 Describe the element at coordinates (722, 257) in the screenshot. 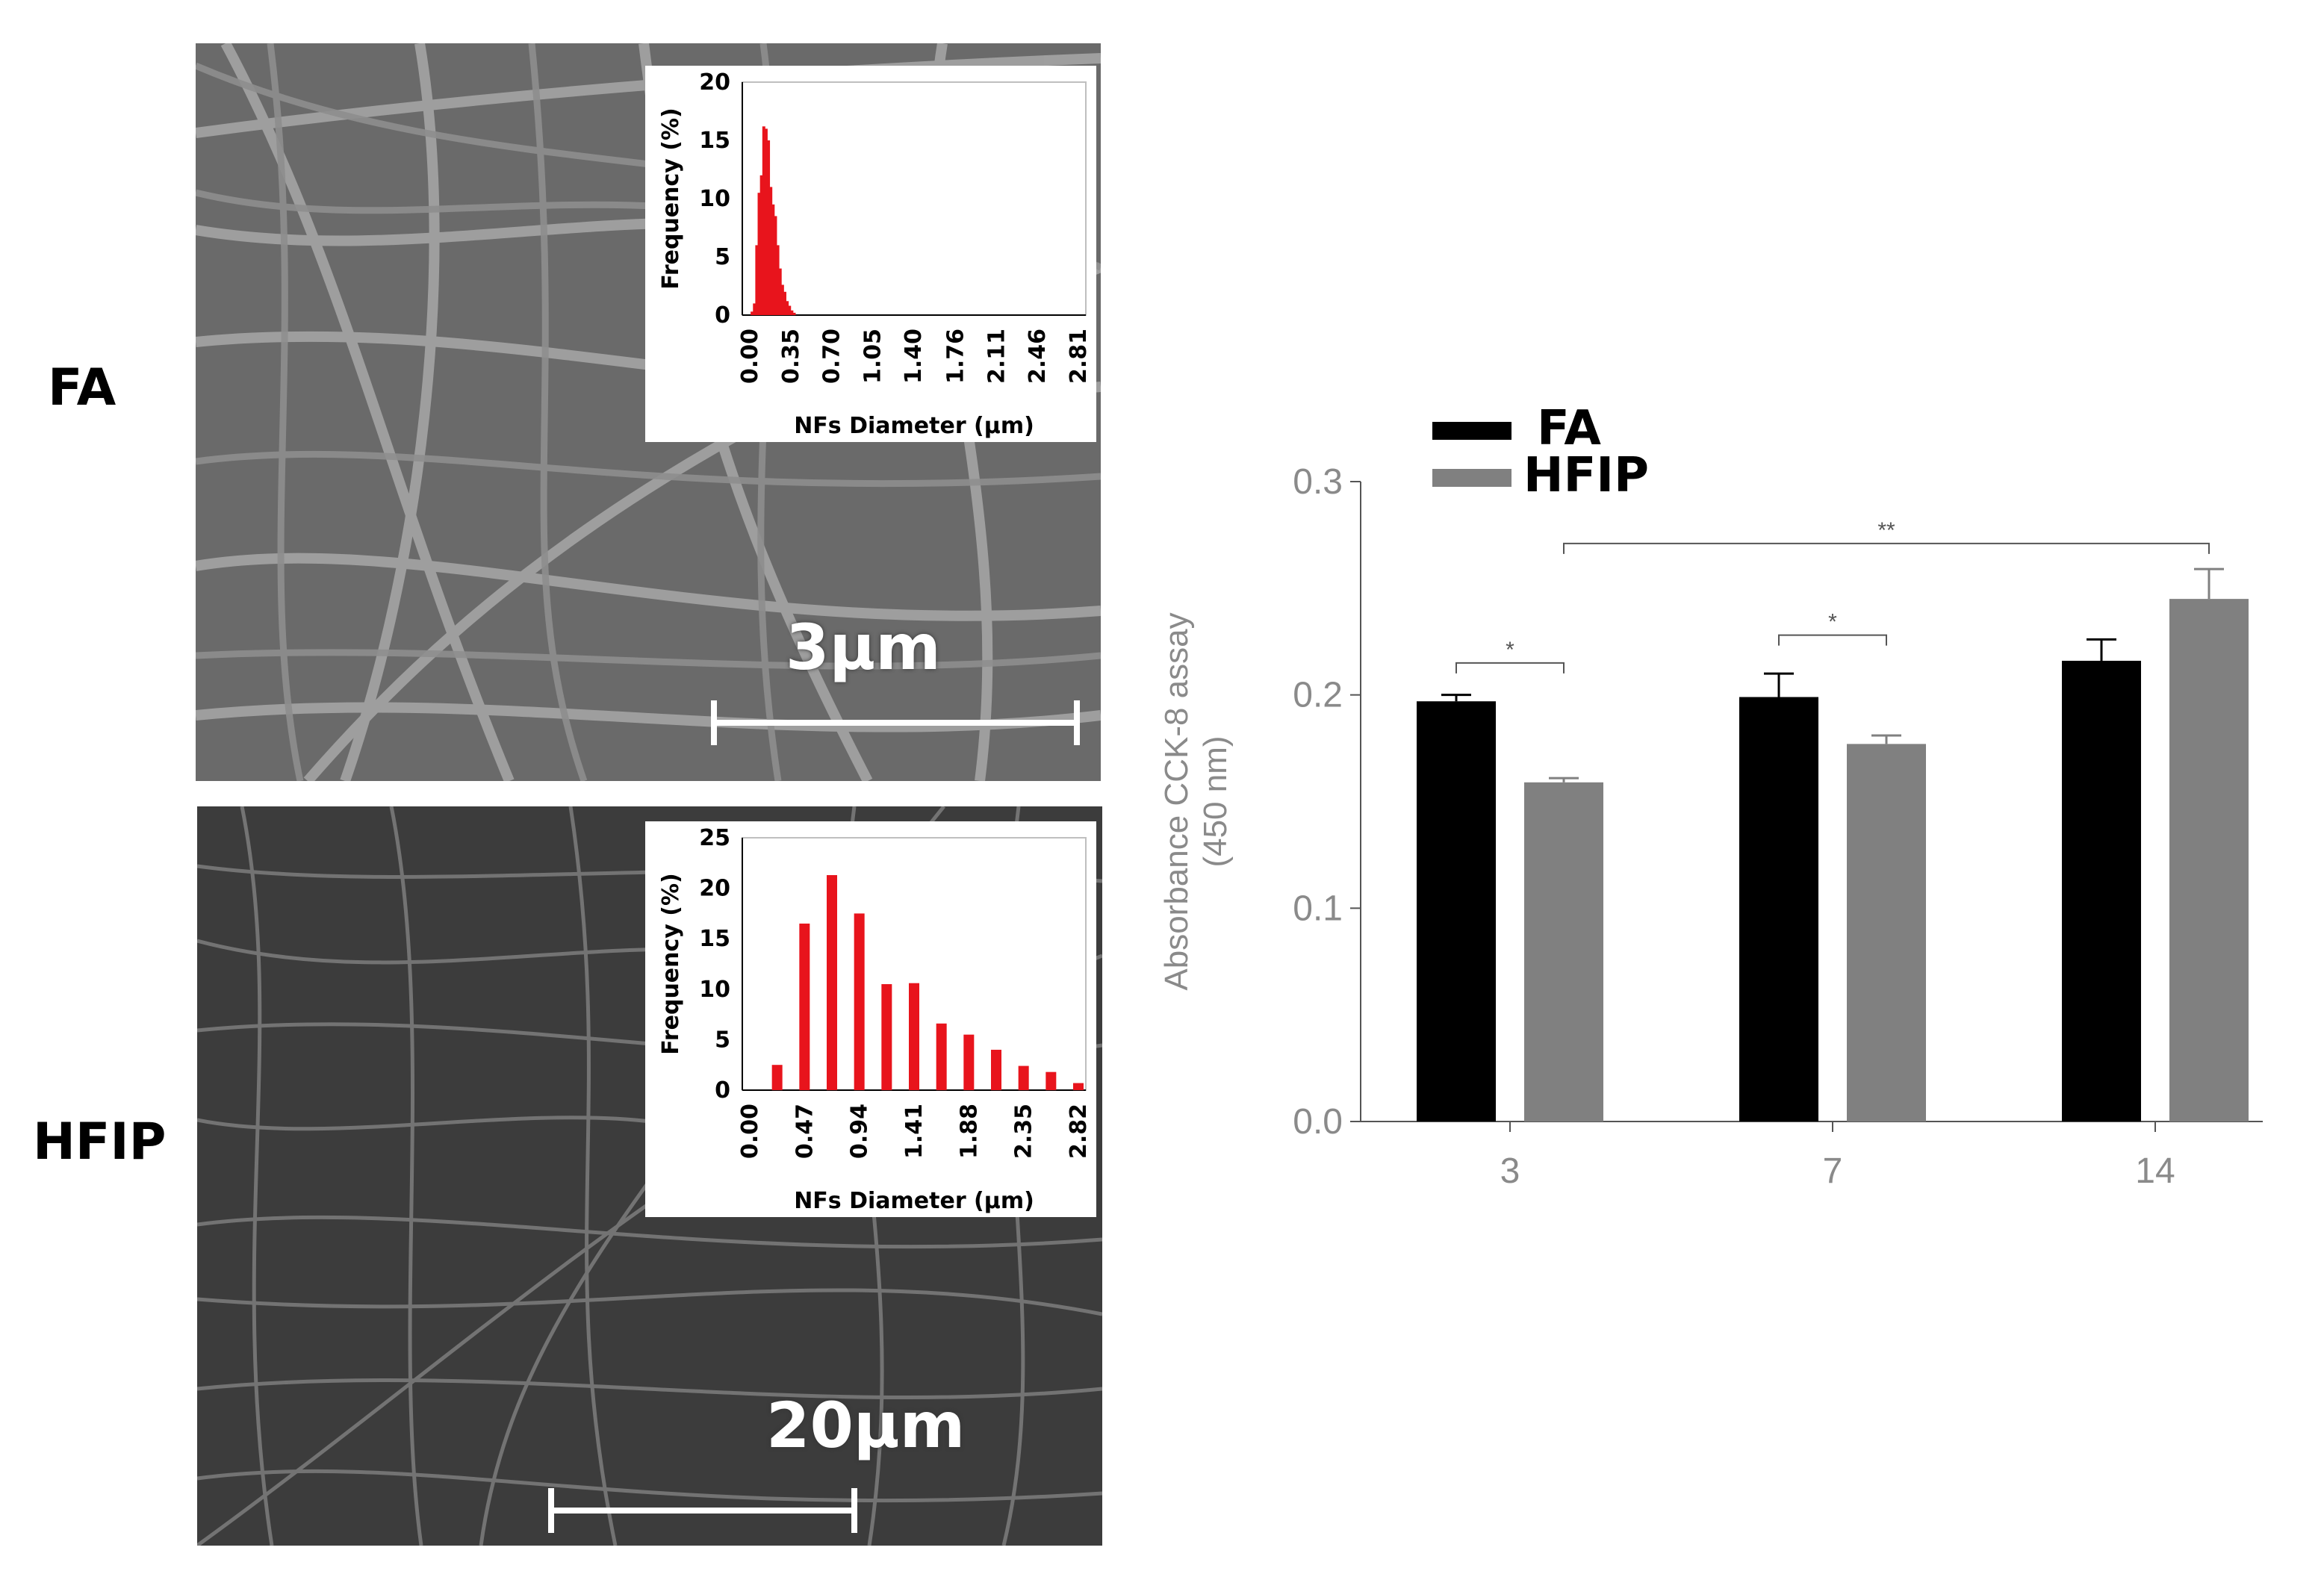

I see `fa-hist-ytick-label: 5` at that location.